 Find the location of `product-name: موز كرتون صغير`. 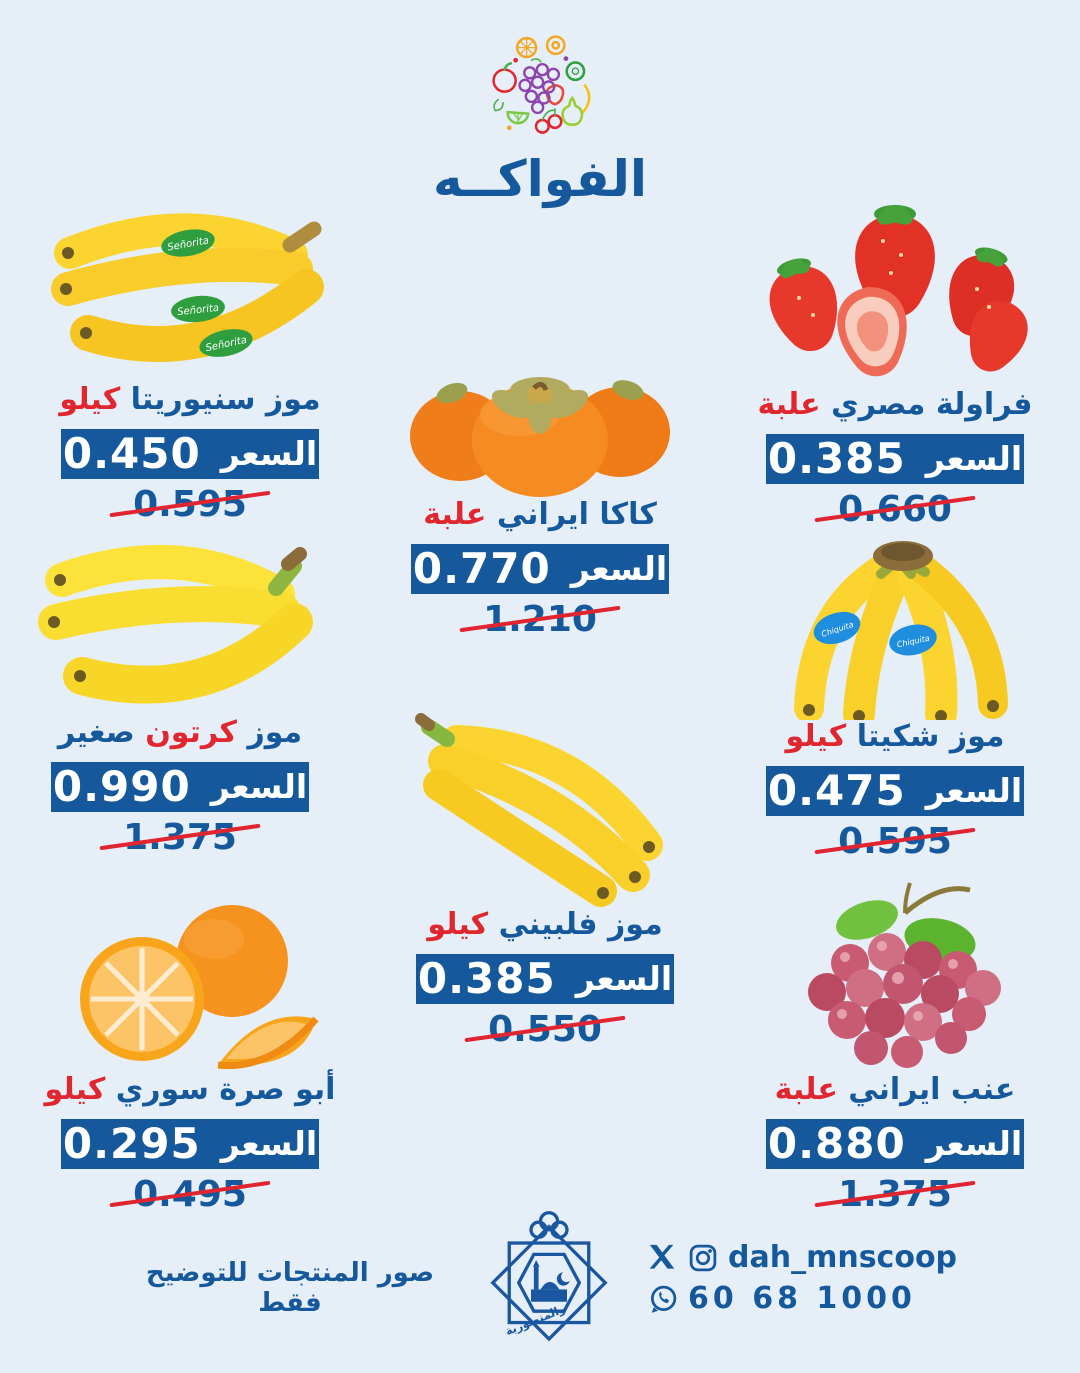

product-name: موز كرتون صغير is located at coordinates (180, 733).